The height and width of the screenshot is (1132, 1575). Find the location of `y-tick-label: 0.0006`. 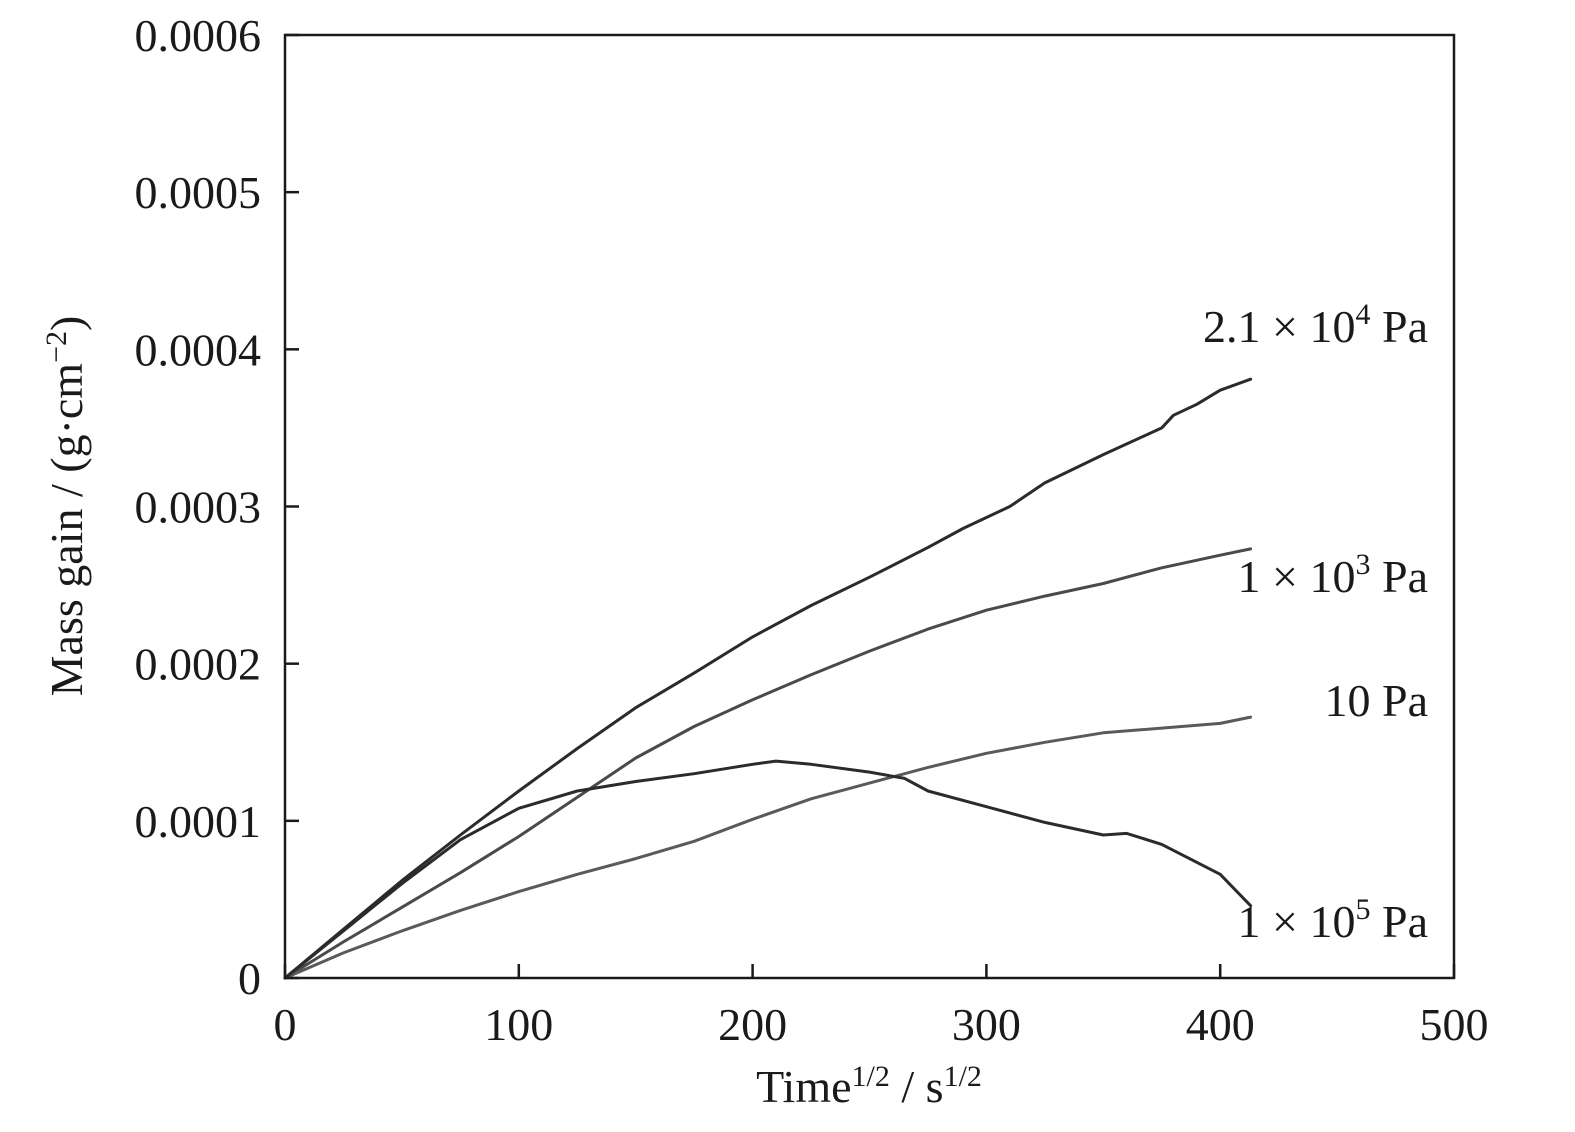

y-tick-label: 0.0006 is located at coordinates (198, 35).